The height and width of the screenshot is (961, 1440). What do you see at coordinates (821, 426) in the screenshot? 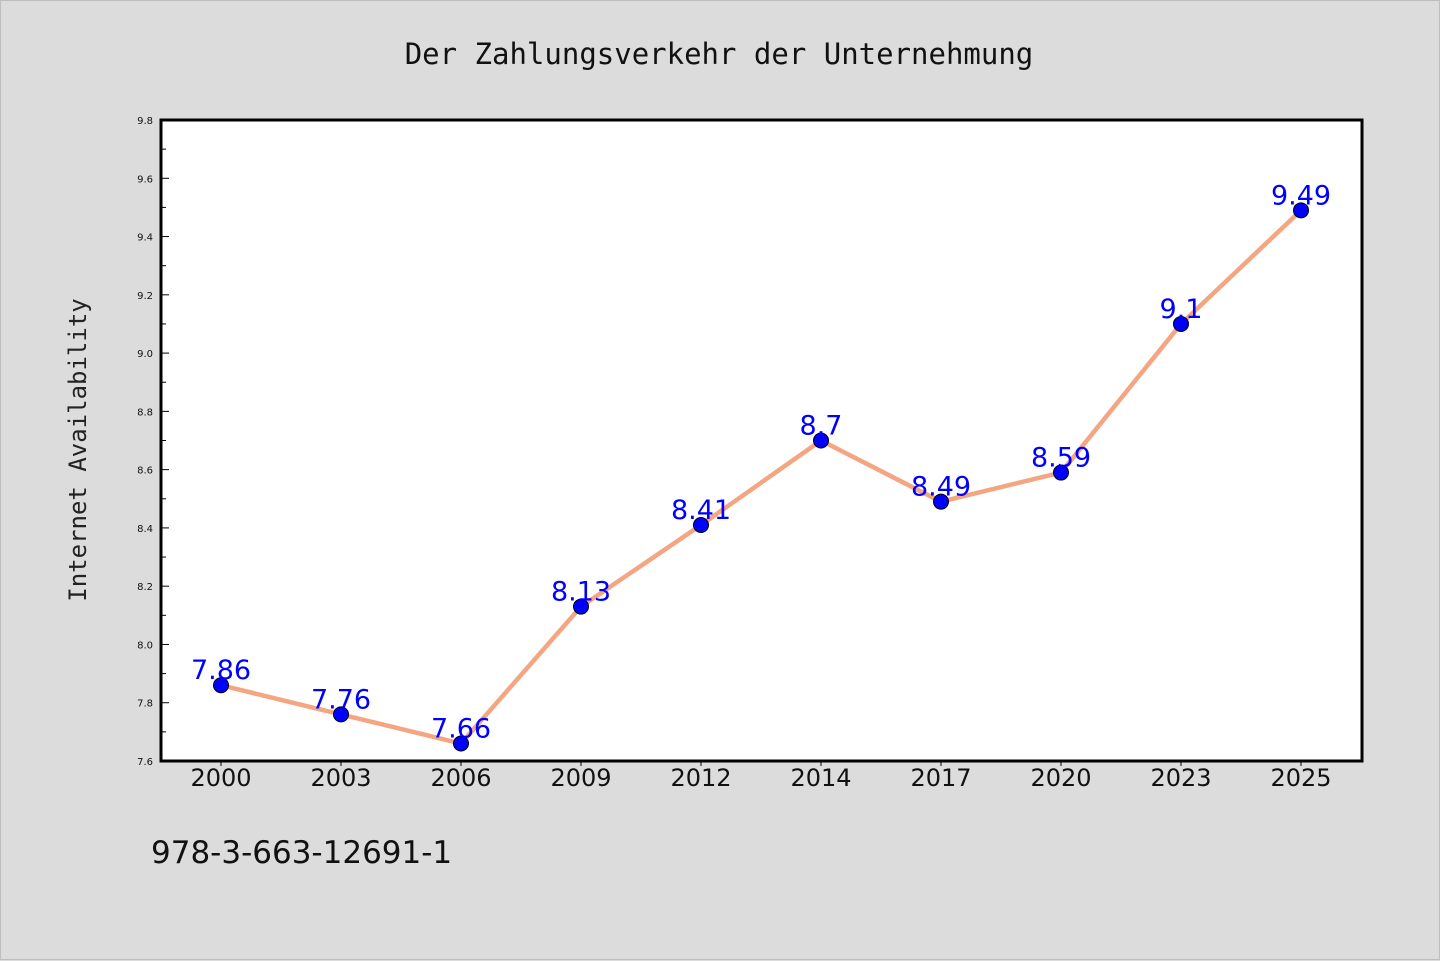
I see `data-label: 8.7` at bounding box center [821, 426].